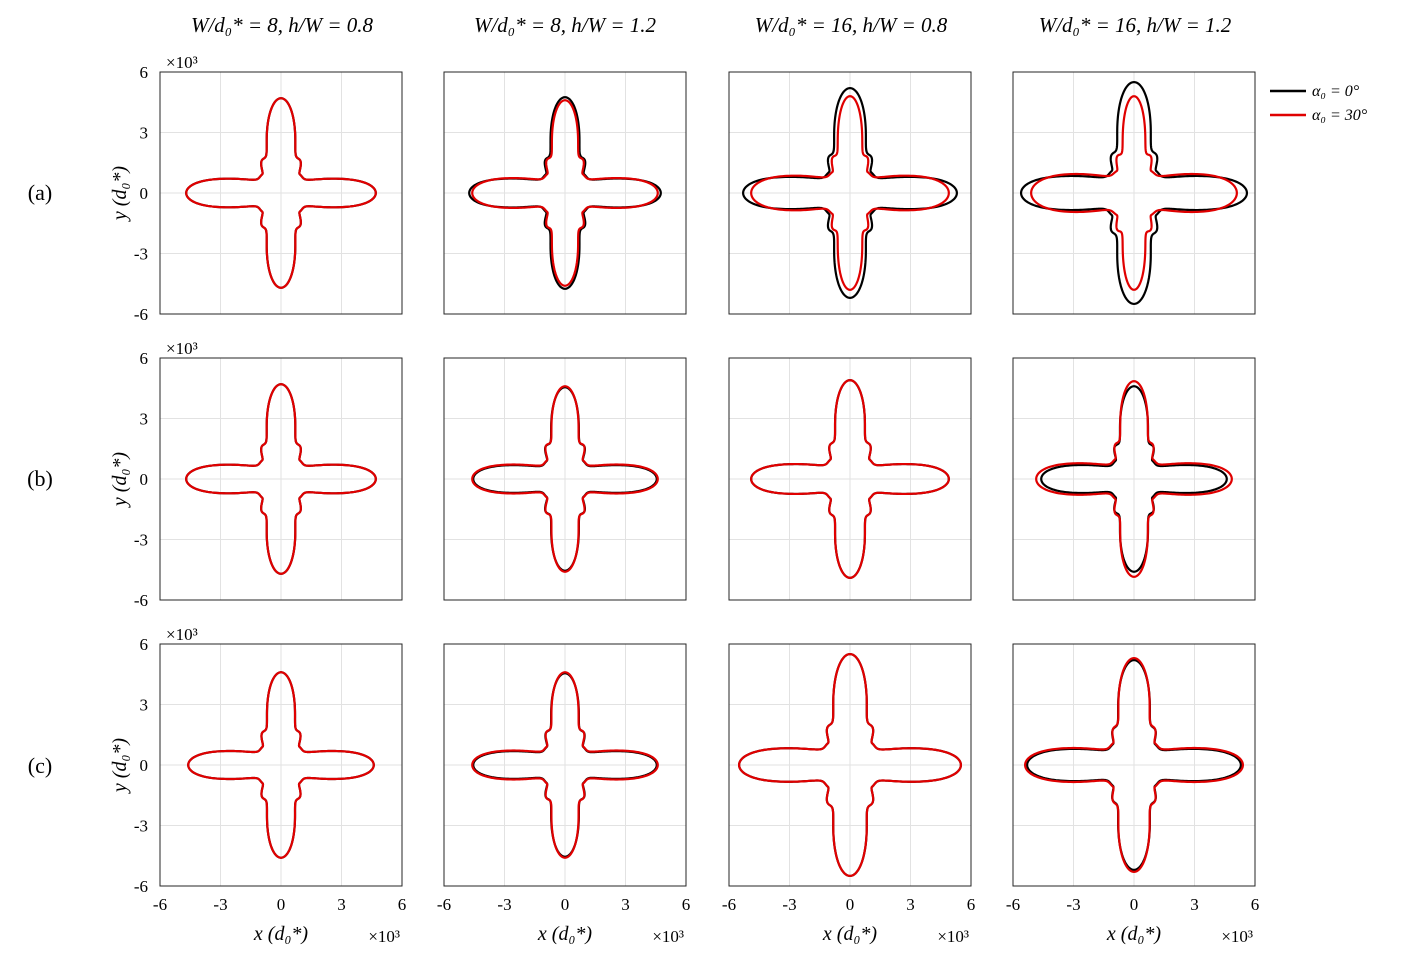 The width and height of the screenshot is (1404, 964). I want to click on legend-label-black: α₀ = 0°, so click(1336, 91).